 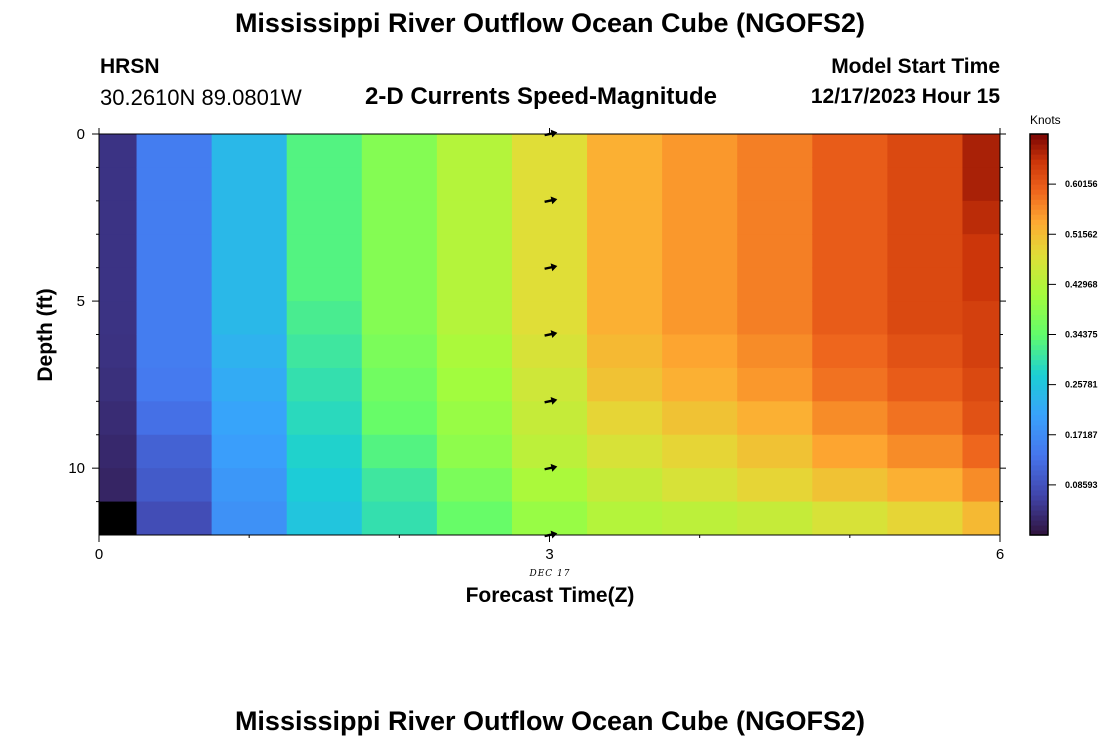 I want to click on station-coordinates: 30.2610N 89.0801W, so click(x=201, y=97).